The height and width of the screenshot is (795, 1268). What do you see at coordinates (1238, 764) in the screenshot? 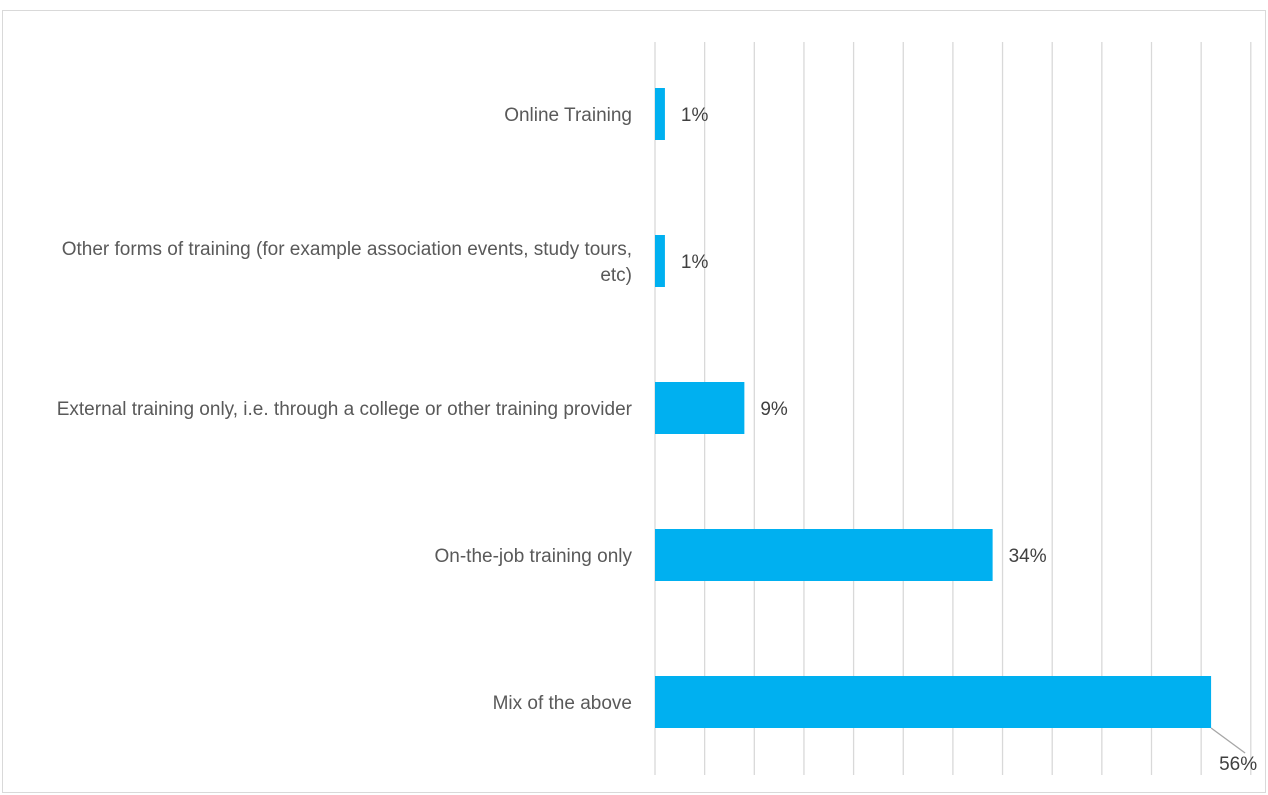
I see `data-label: 56%` at bounding box center [1238, 764].